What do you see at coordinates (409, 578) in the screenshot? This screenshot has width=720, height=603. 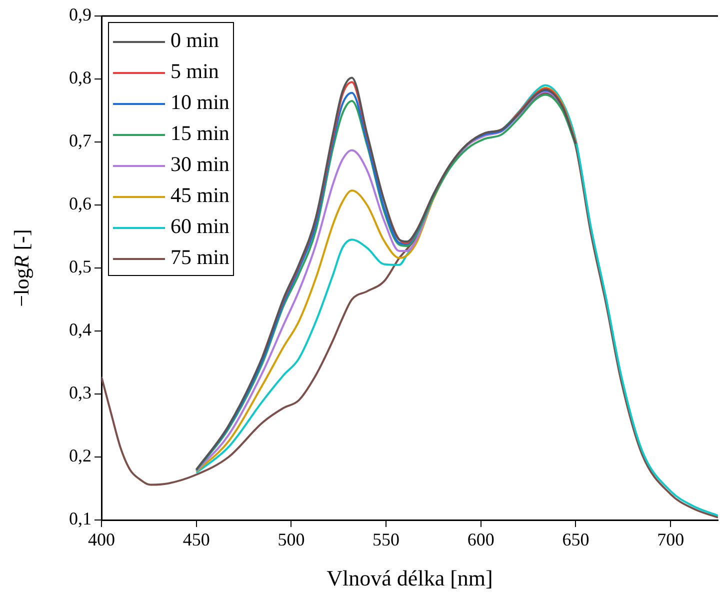 I see `x-axis-title: Vlnová délka [nm]` at bounding box center [409, 578].